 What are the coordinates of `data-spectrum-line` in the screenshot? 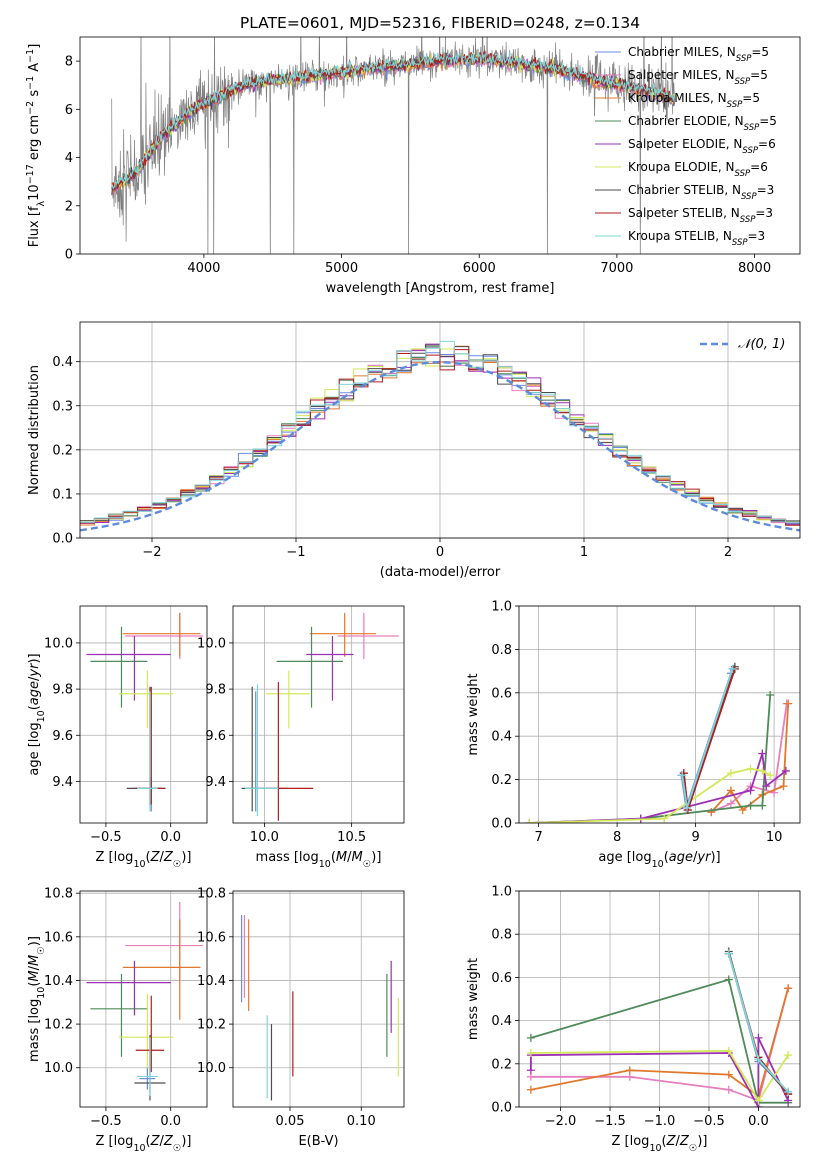 It's located at (393, 145).